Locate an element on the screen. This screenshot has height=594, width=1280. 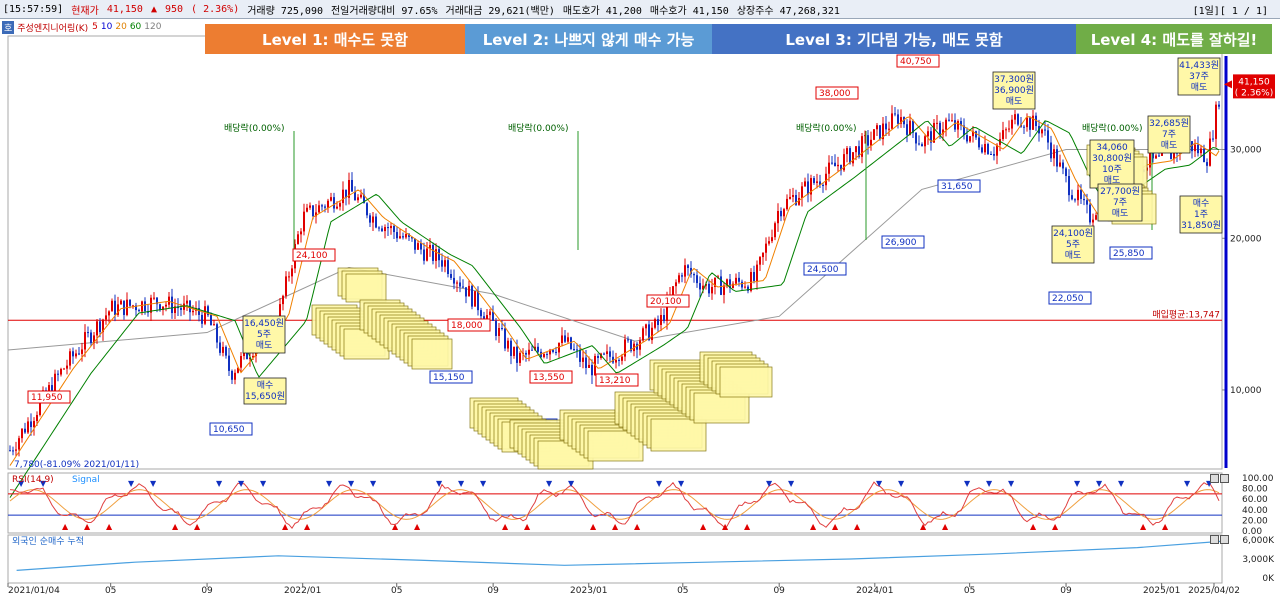
foreign-minimize-button is located at coordinates (1214, 539).